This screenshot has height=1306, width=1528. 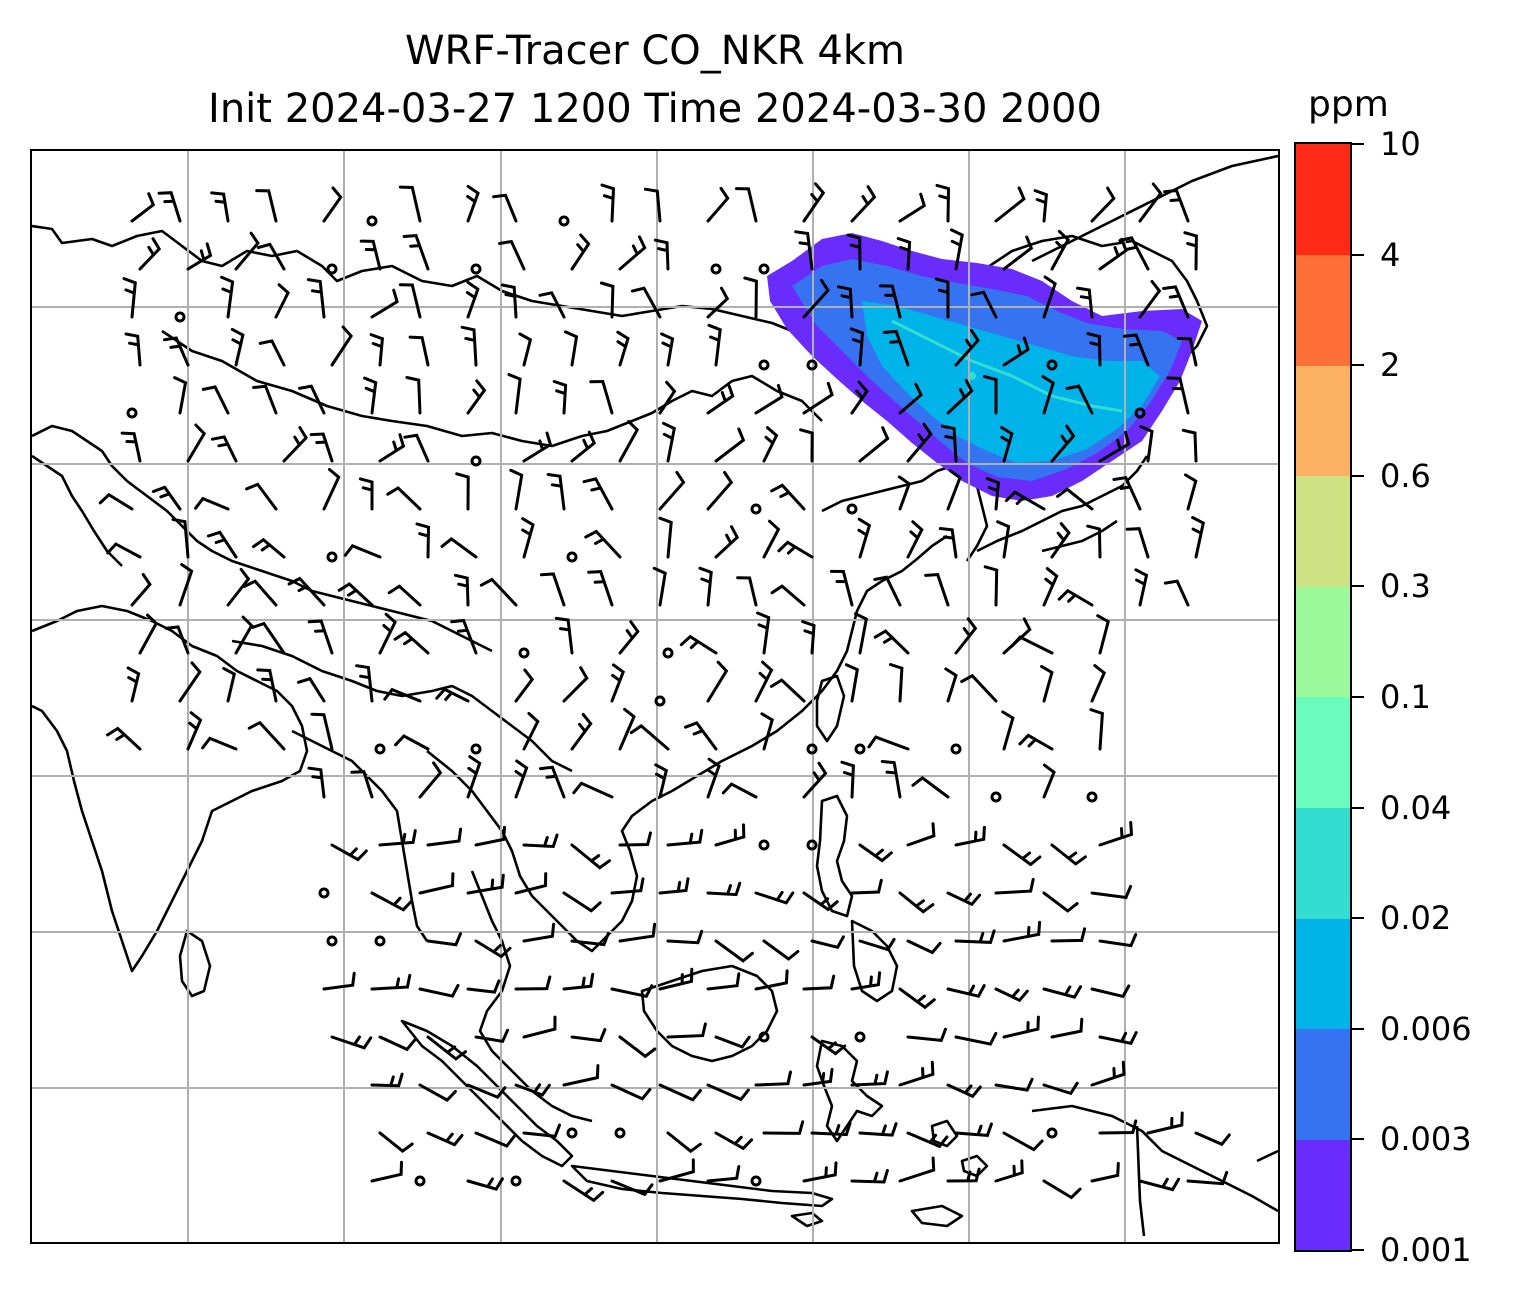 What do you see at coordinates (1426, 1139) in the screenshot?
I see `colorbar-tick-label: 0.003` at bounding box center [1426, 1139].